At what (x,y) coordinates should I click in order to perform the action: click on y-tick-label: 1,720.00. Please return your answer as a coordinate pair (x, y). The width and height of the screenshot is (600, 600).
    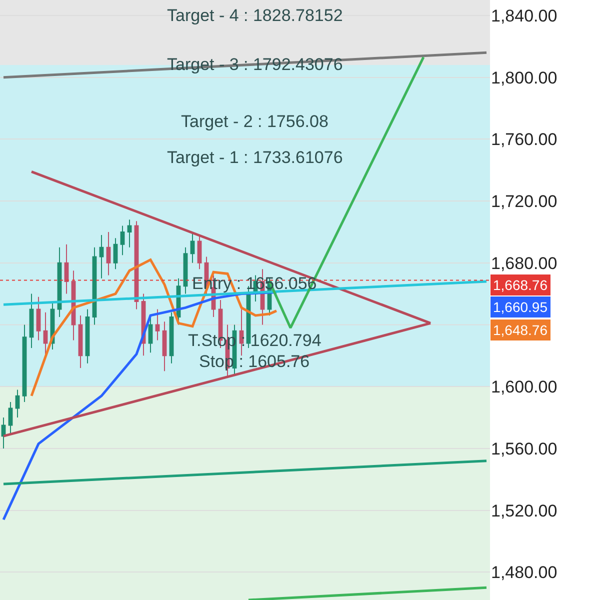
    Looking at the image, I should click on (524, 201).